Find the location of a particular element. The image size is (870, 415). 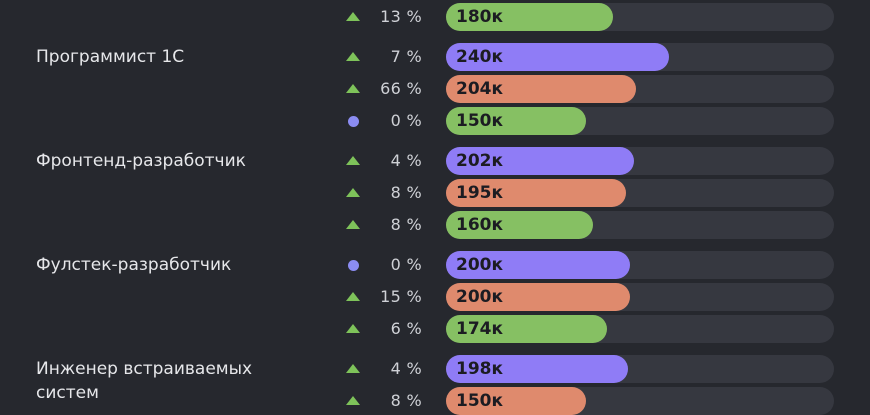

salary-bar-track: 202к is located at coordinates (640, 161).